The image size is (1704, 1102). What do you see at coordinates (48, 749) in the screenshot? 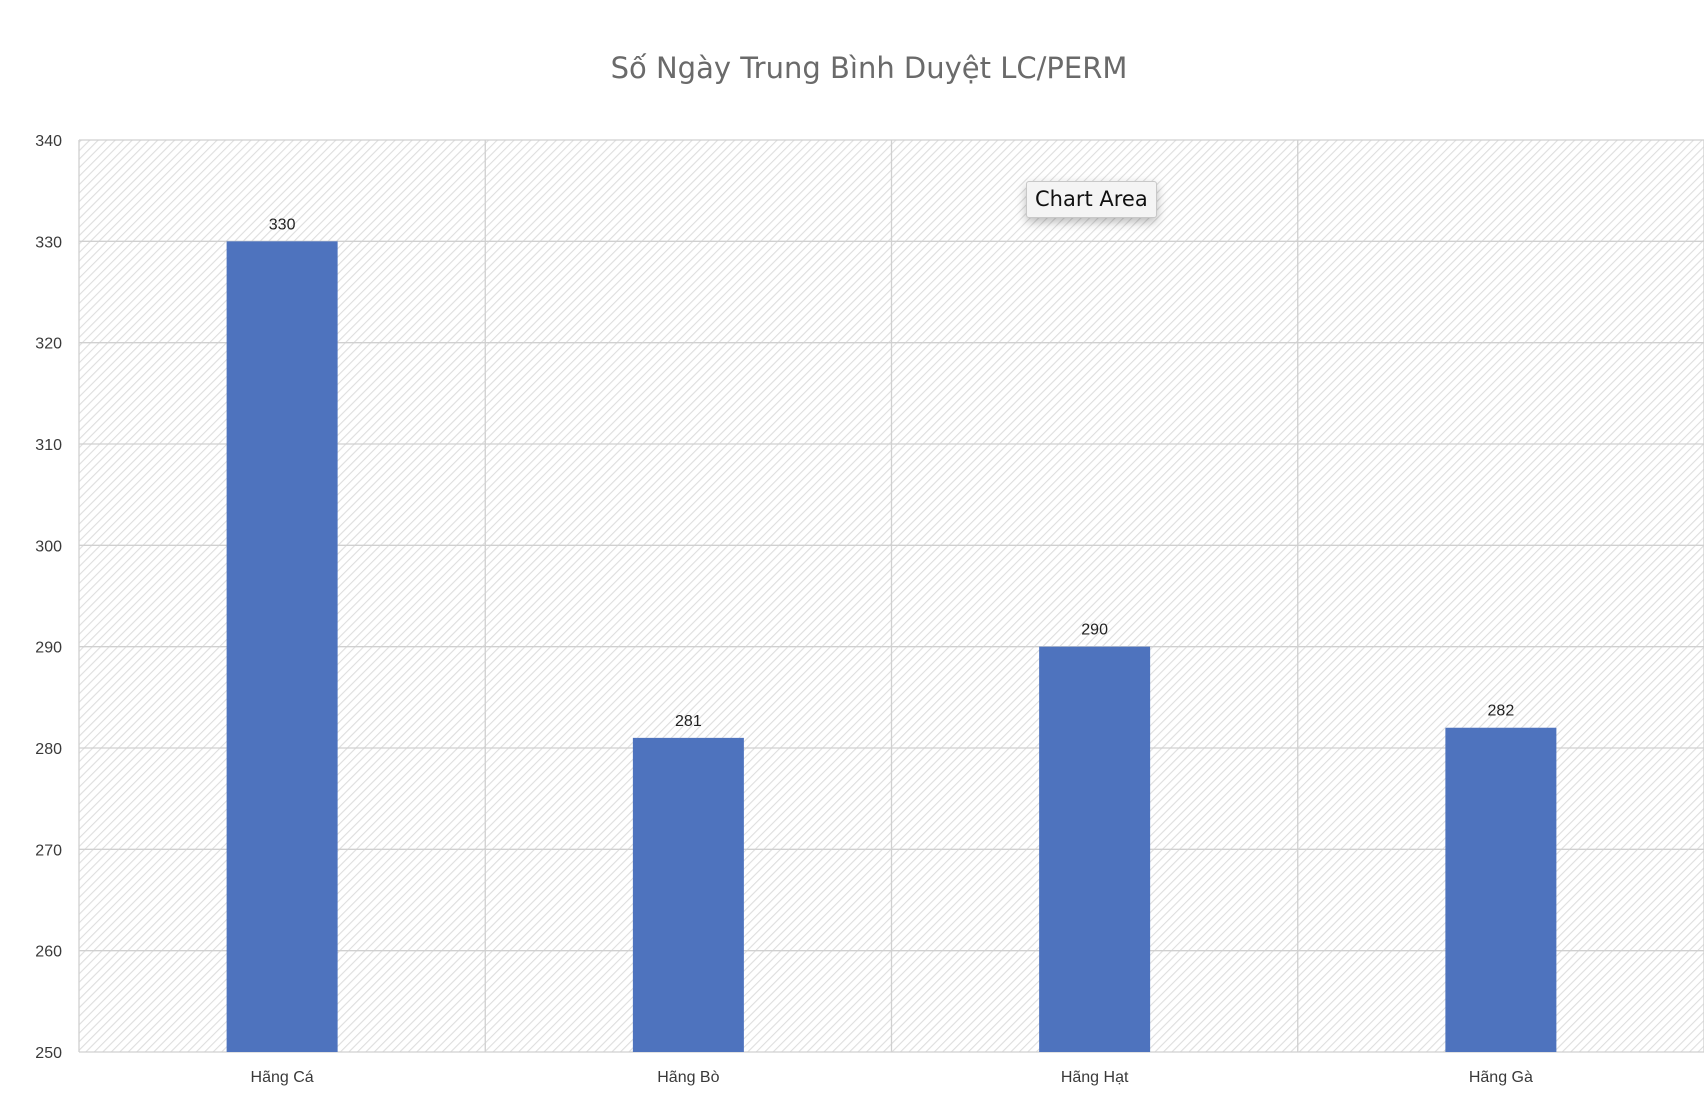
I see `y-tick-label: 280` at bounding box center [48, 749].